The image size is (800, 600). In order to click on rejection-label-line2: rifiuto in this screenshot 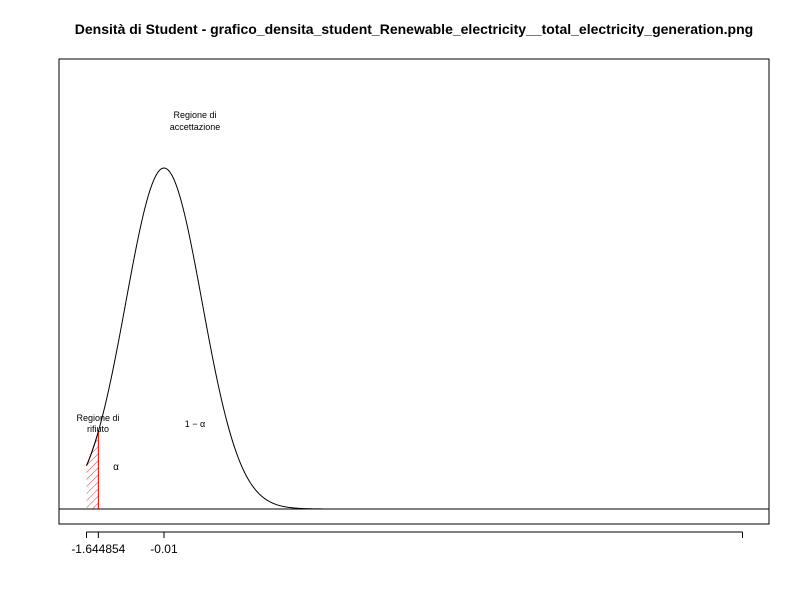, I will do `click(98, 429)`.